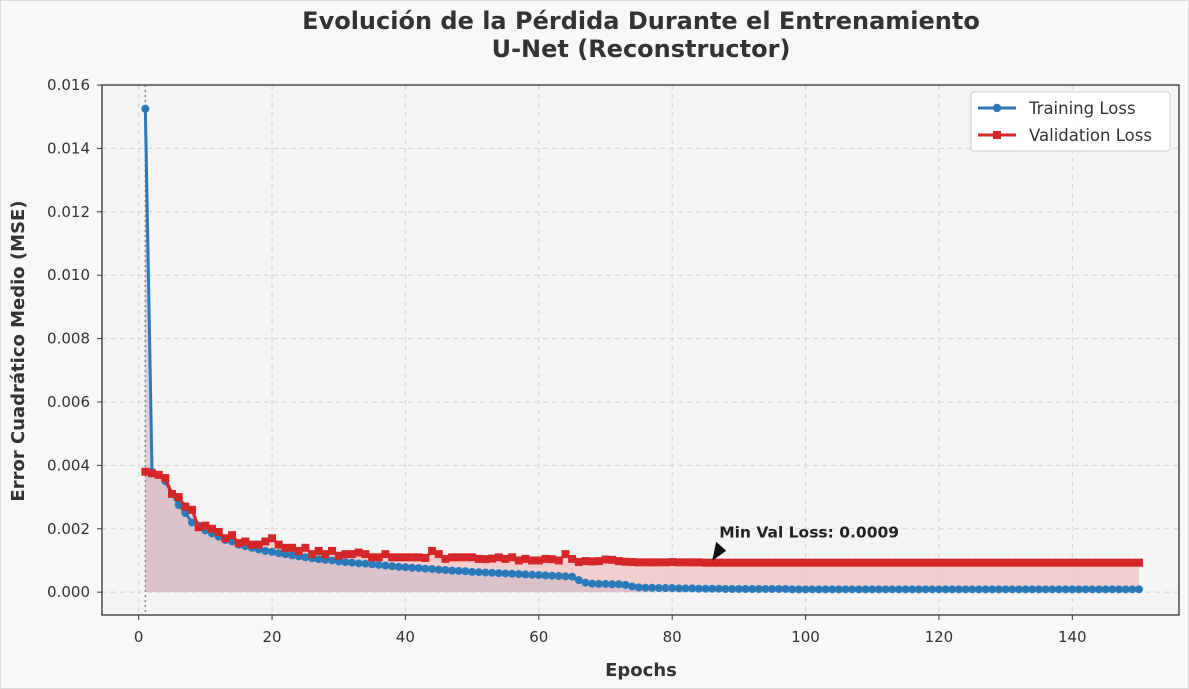  What do you see at coordinates (939, 637) in the screenshot?
I see `x-tick-label: 120` at bounding box center [939, 637].